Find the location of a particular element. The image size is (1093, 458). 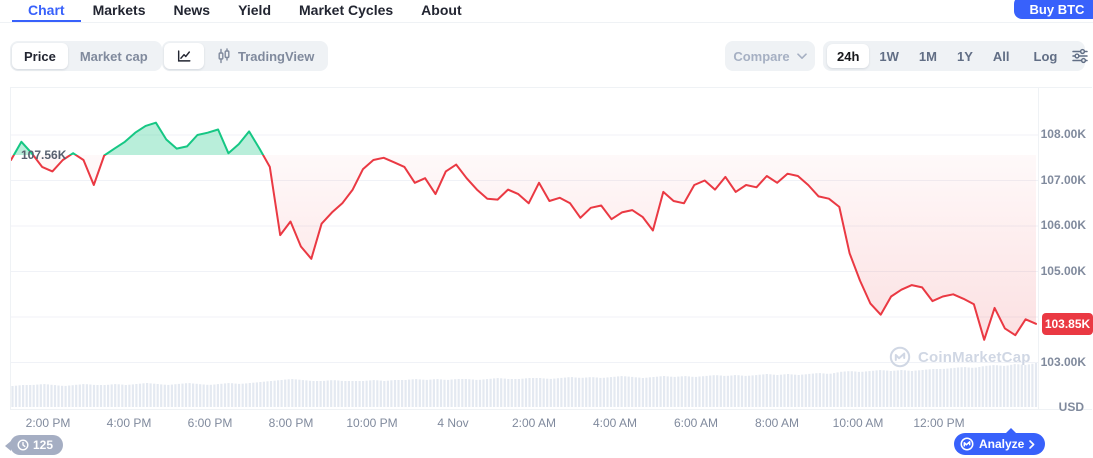

tab-markets: Markets is located at coordinates (119, 10).